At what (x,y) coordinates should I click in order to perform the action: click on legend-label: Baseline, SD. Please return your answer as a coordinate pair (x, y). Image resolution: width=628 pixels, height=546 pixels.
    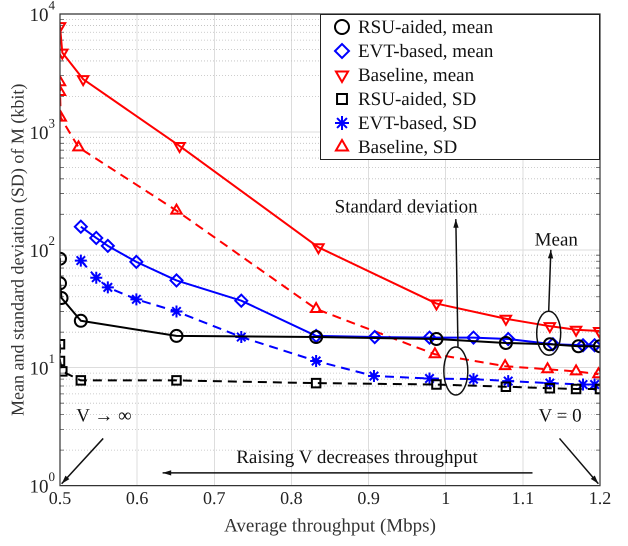
    Looking at the image, I should click on (408, 147).